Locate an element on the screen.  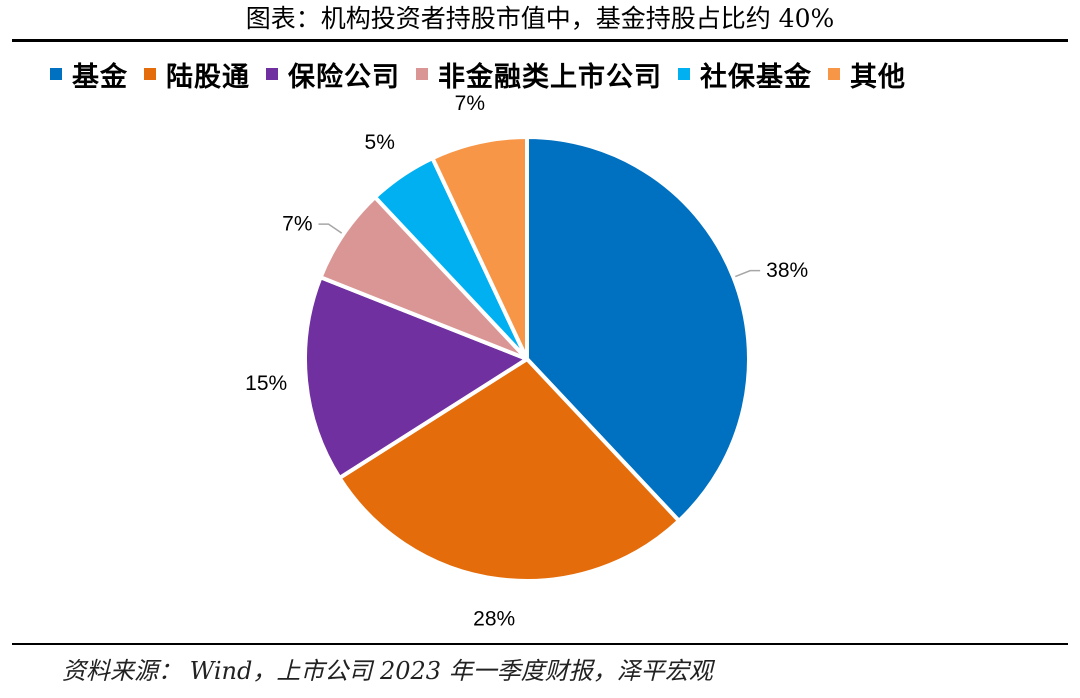
legend-label: 陆股通 is located at coordinates (208, 77).